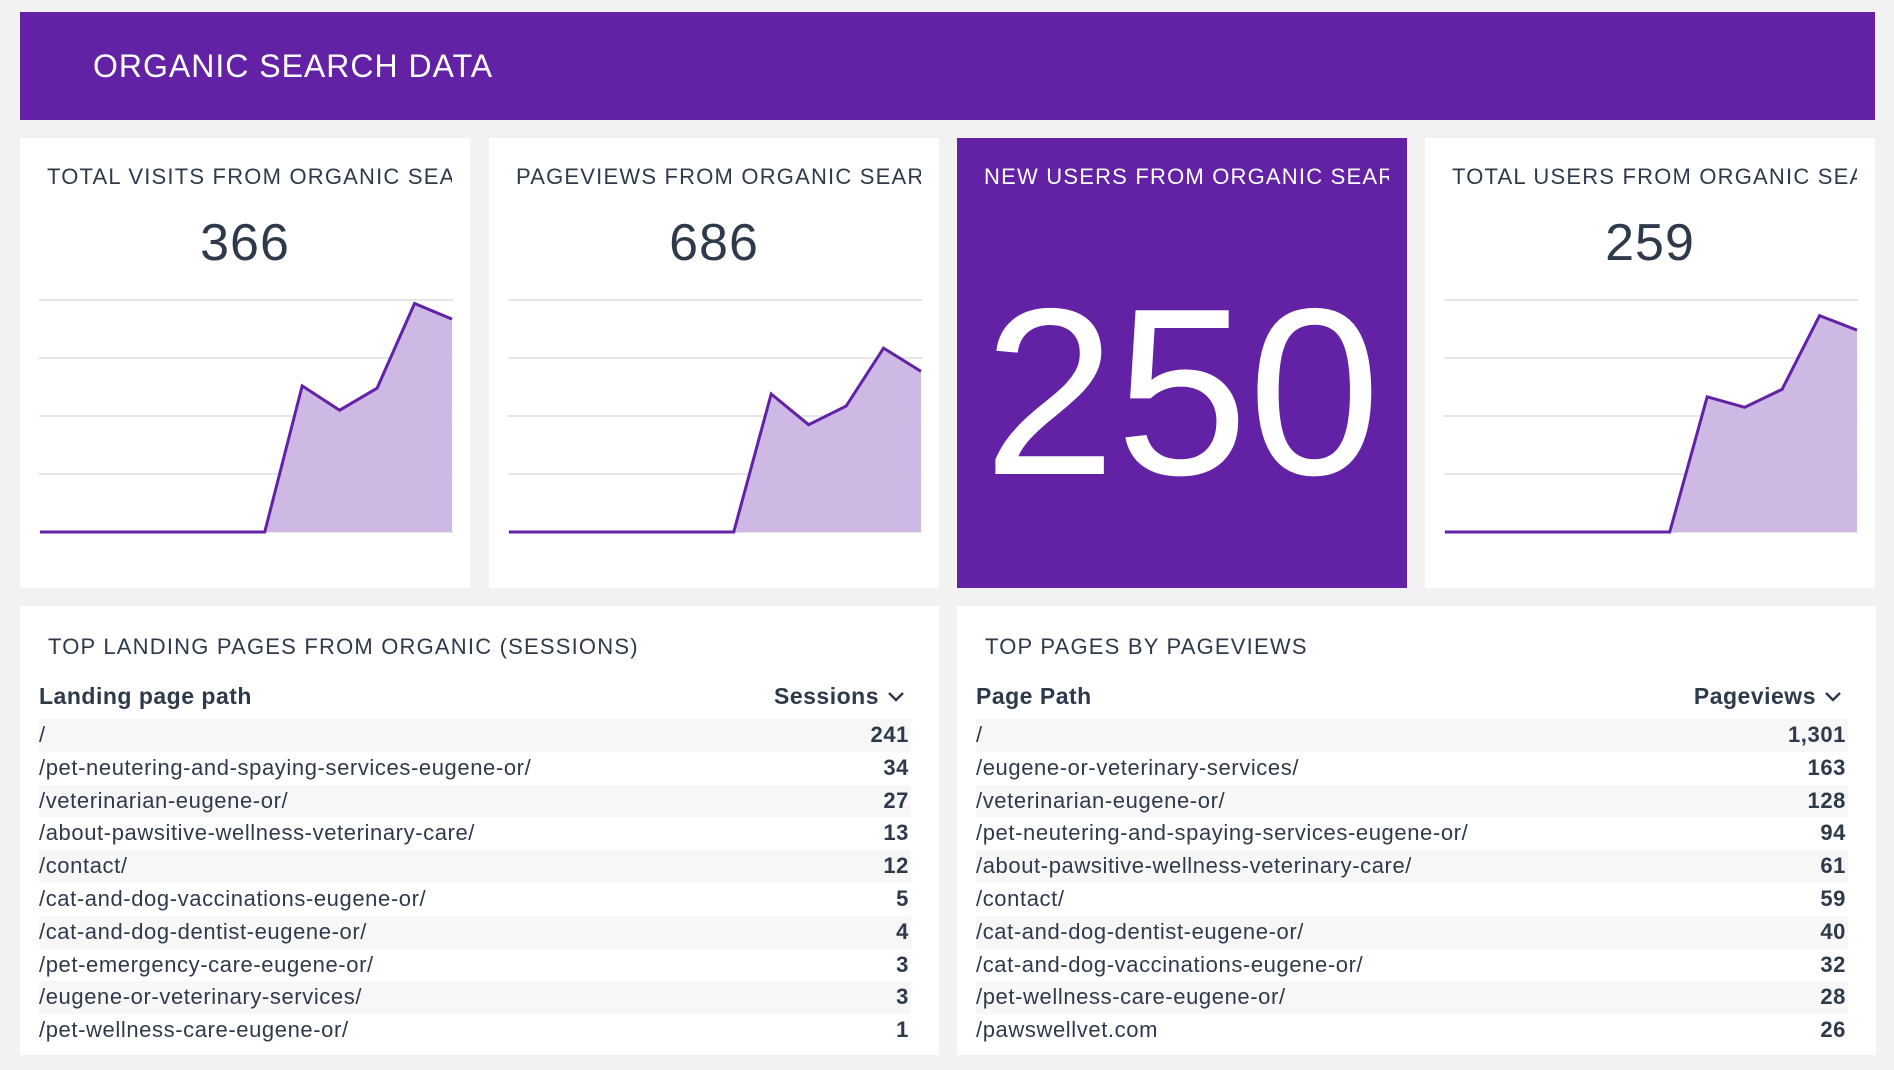 The width and height of the screenshot is (1894, 1070). I want to click on metric-value: 61, so click(1833, 866).